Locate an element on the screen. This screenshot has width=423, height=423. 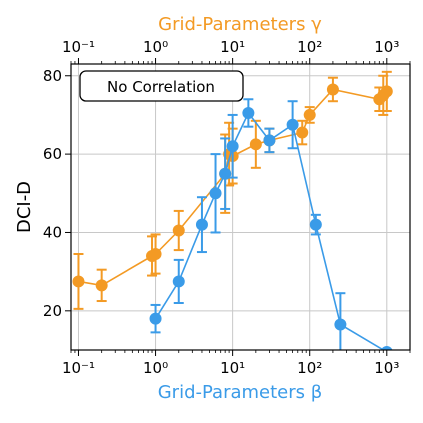
annotation-text: No Correlation is located at coordinates (161, 87).